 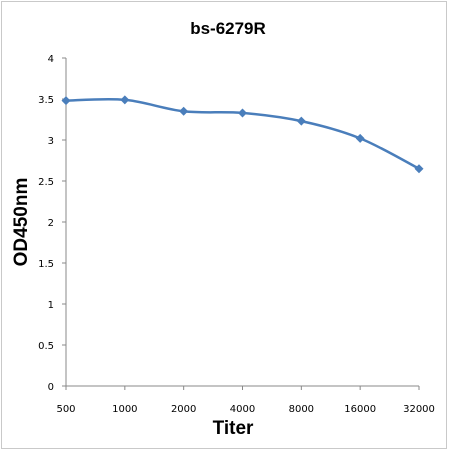 What do you see at coordinates (245, 400) in the screenshot?
I see `x-ticks: 500 1000 2000 4000 8000 16000 32000` at bounding box center [245, 400].